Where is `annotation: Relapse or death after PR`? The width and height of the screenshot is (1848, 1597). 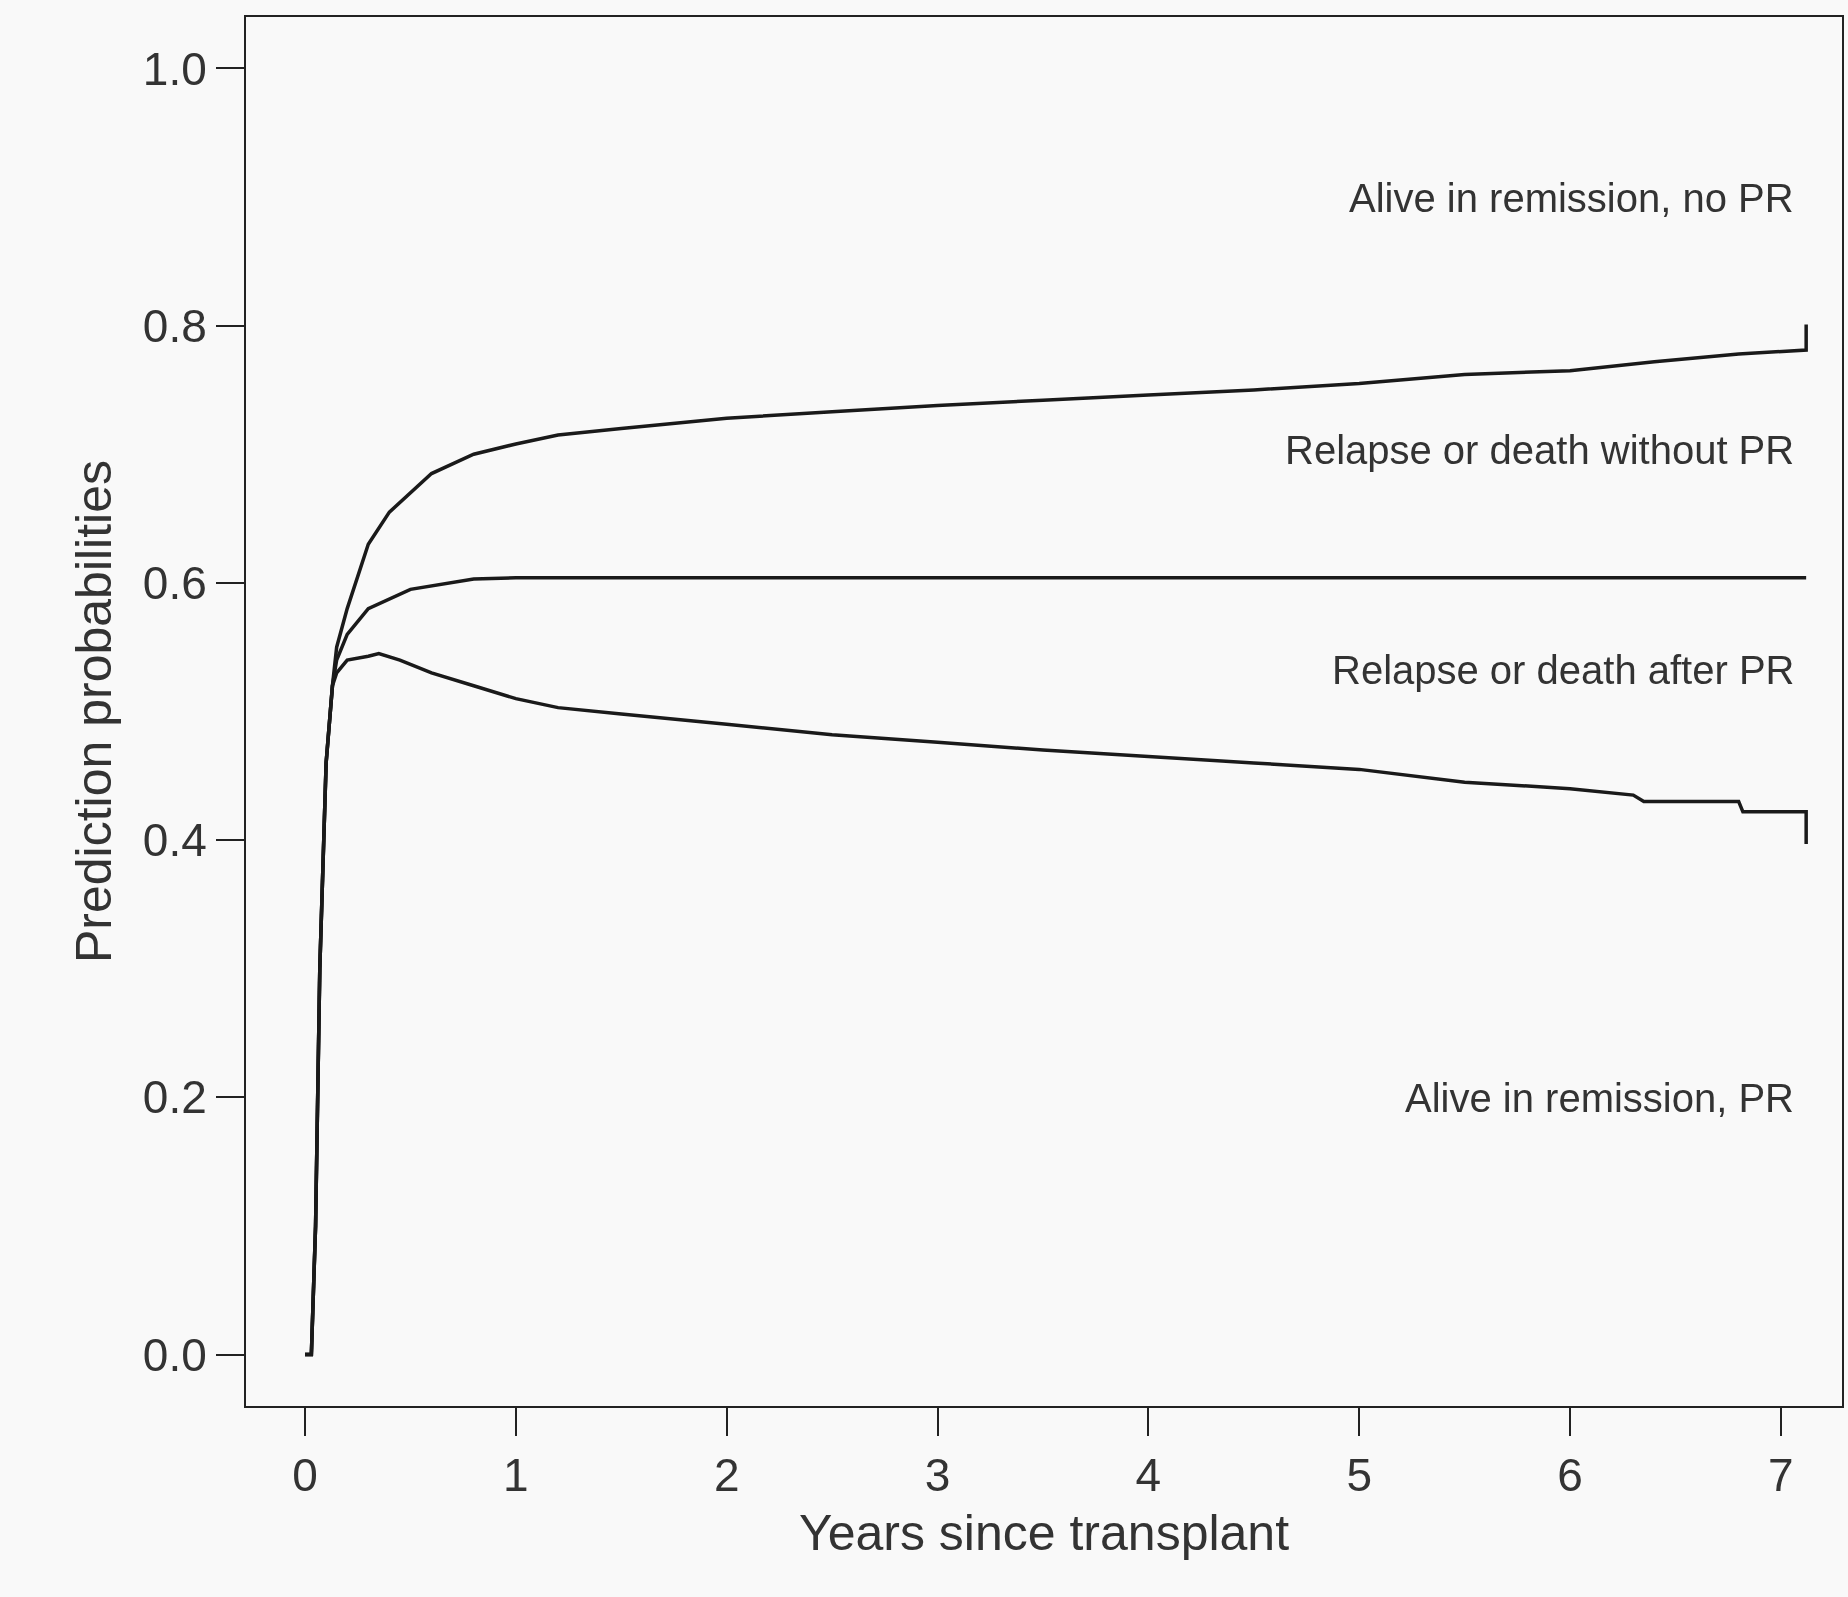
annotation: Relapse or death after PR is located at coordinates (1563, 670).